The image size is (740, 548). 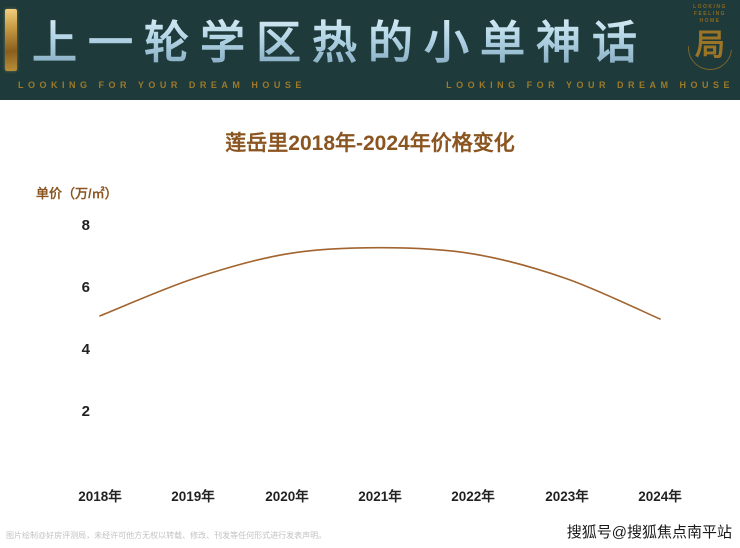 What do you see at coordinates (710, 7) in the screenshot?
I see `brand-logo-line1: LOOKING` at bounding box center [710, 7].